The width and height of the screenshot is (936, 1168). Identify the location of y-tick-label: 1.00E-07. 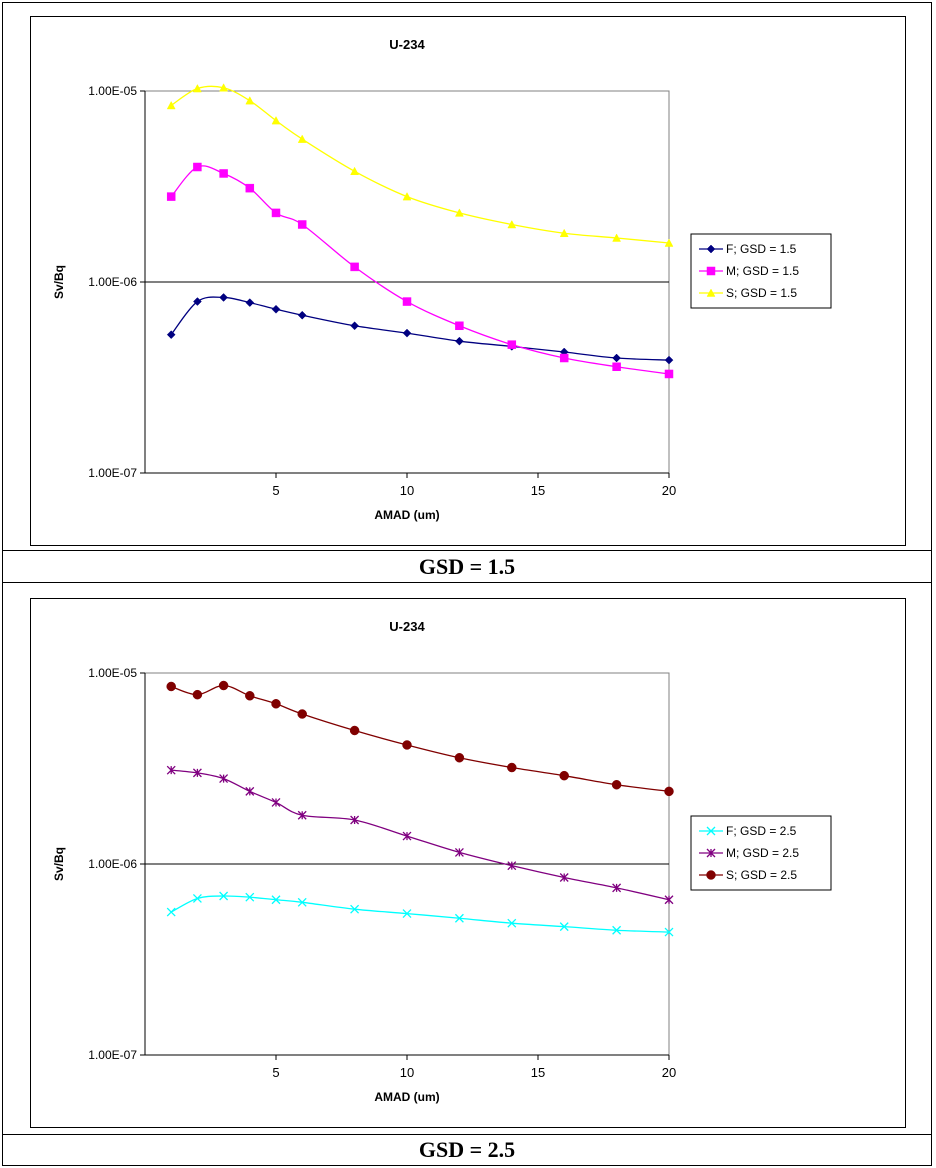
(112, 1055).